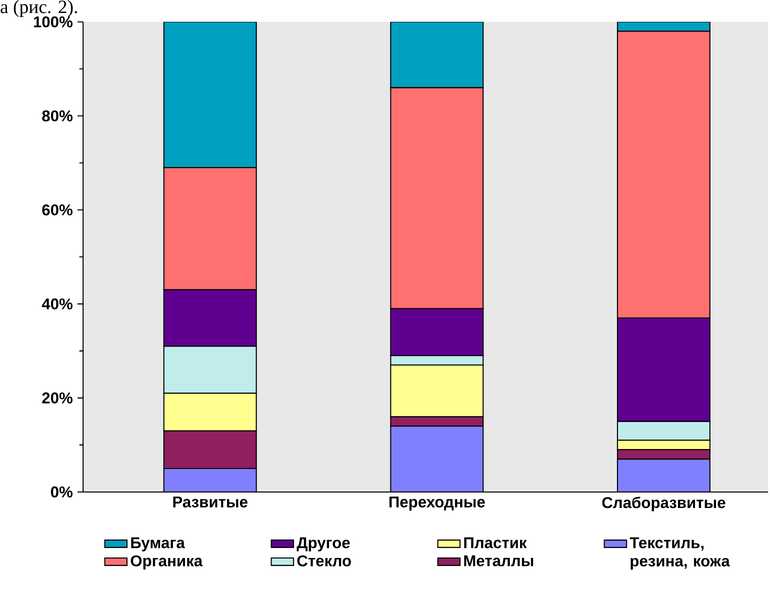 Image resolution: width=770 pixels, height=596 pixels. Describe the element at coordinates (57, 398) in the screenshot. I see `y-tick-label: 20%` at that location.